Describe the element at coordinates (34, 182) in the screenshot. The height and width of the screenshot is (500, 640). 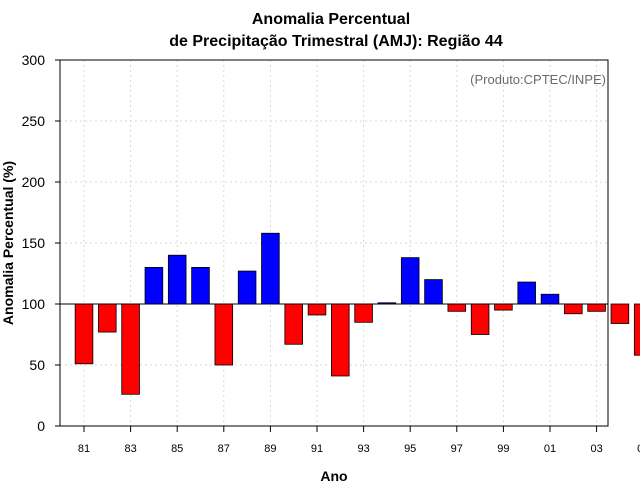
I see `y-tick-label: 200` at that location.